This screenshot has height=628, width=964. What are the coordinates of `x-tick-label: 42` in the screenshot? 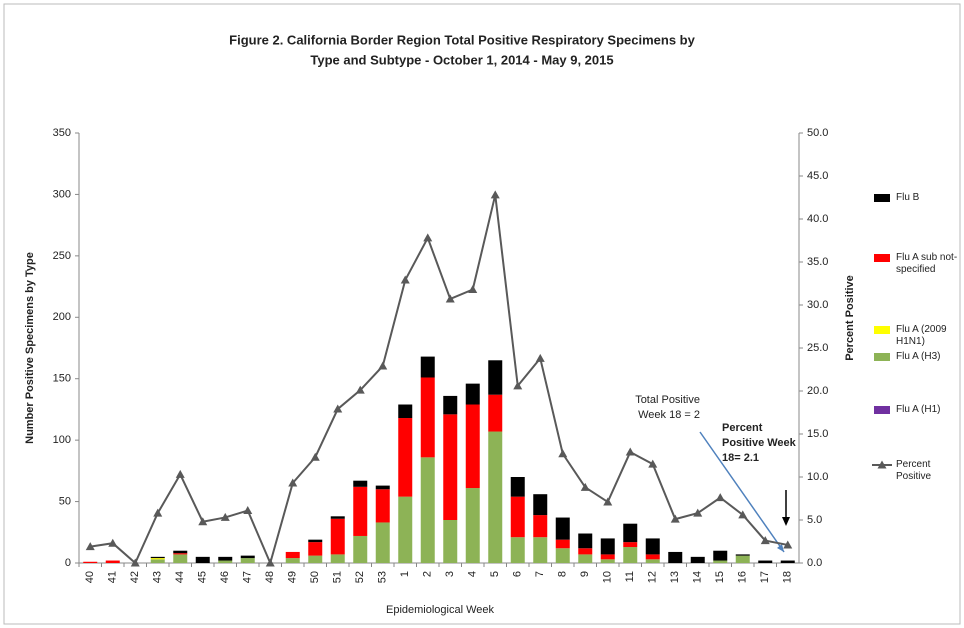 It's located at (135, 577).